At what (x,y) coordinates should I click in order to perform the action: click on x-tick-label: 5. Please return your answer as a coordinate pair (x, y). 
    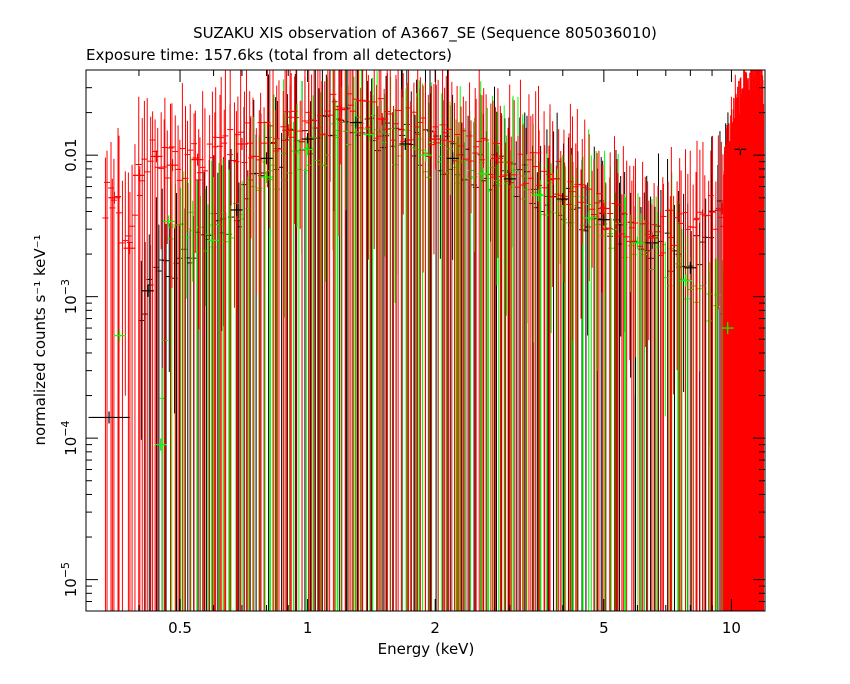
    Looking at the image, I should click on (604, 628).